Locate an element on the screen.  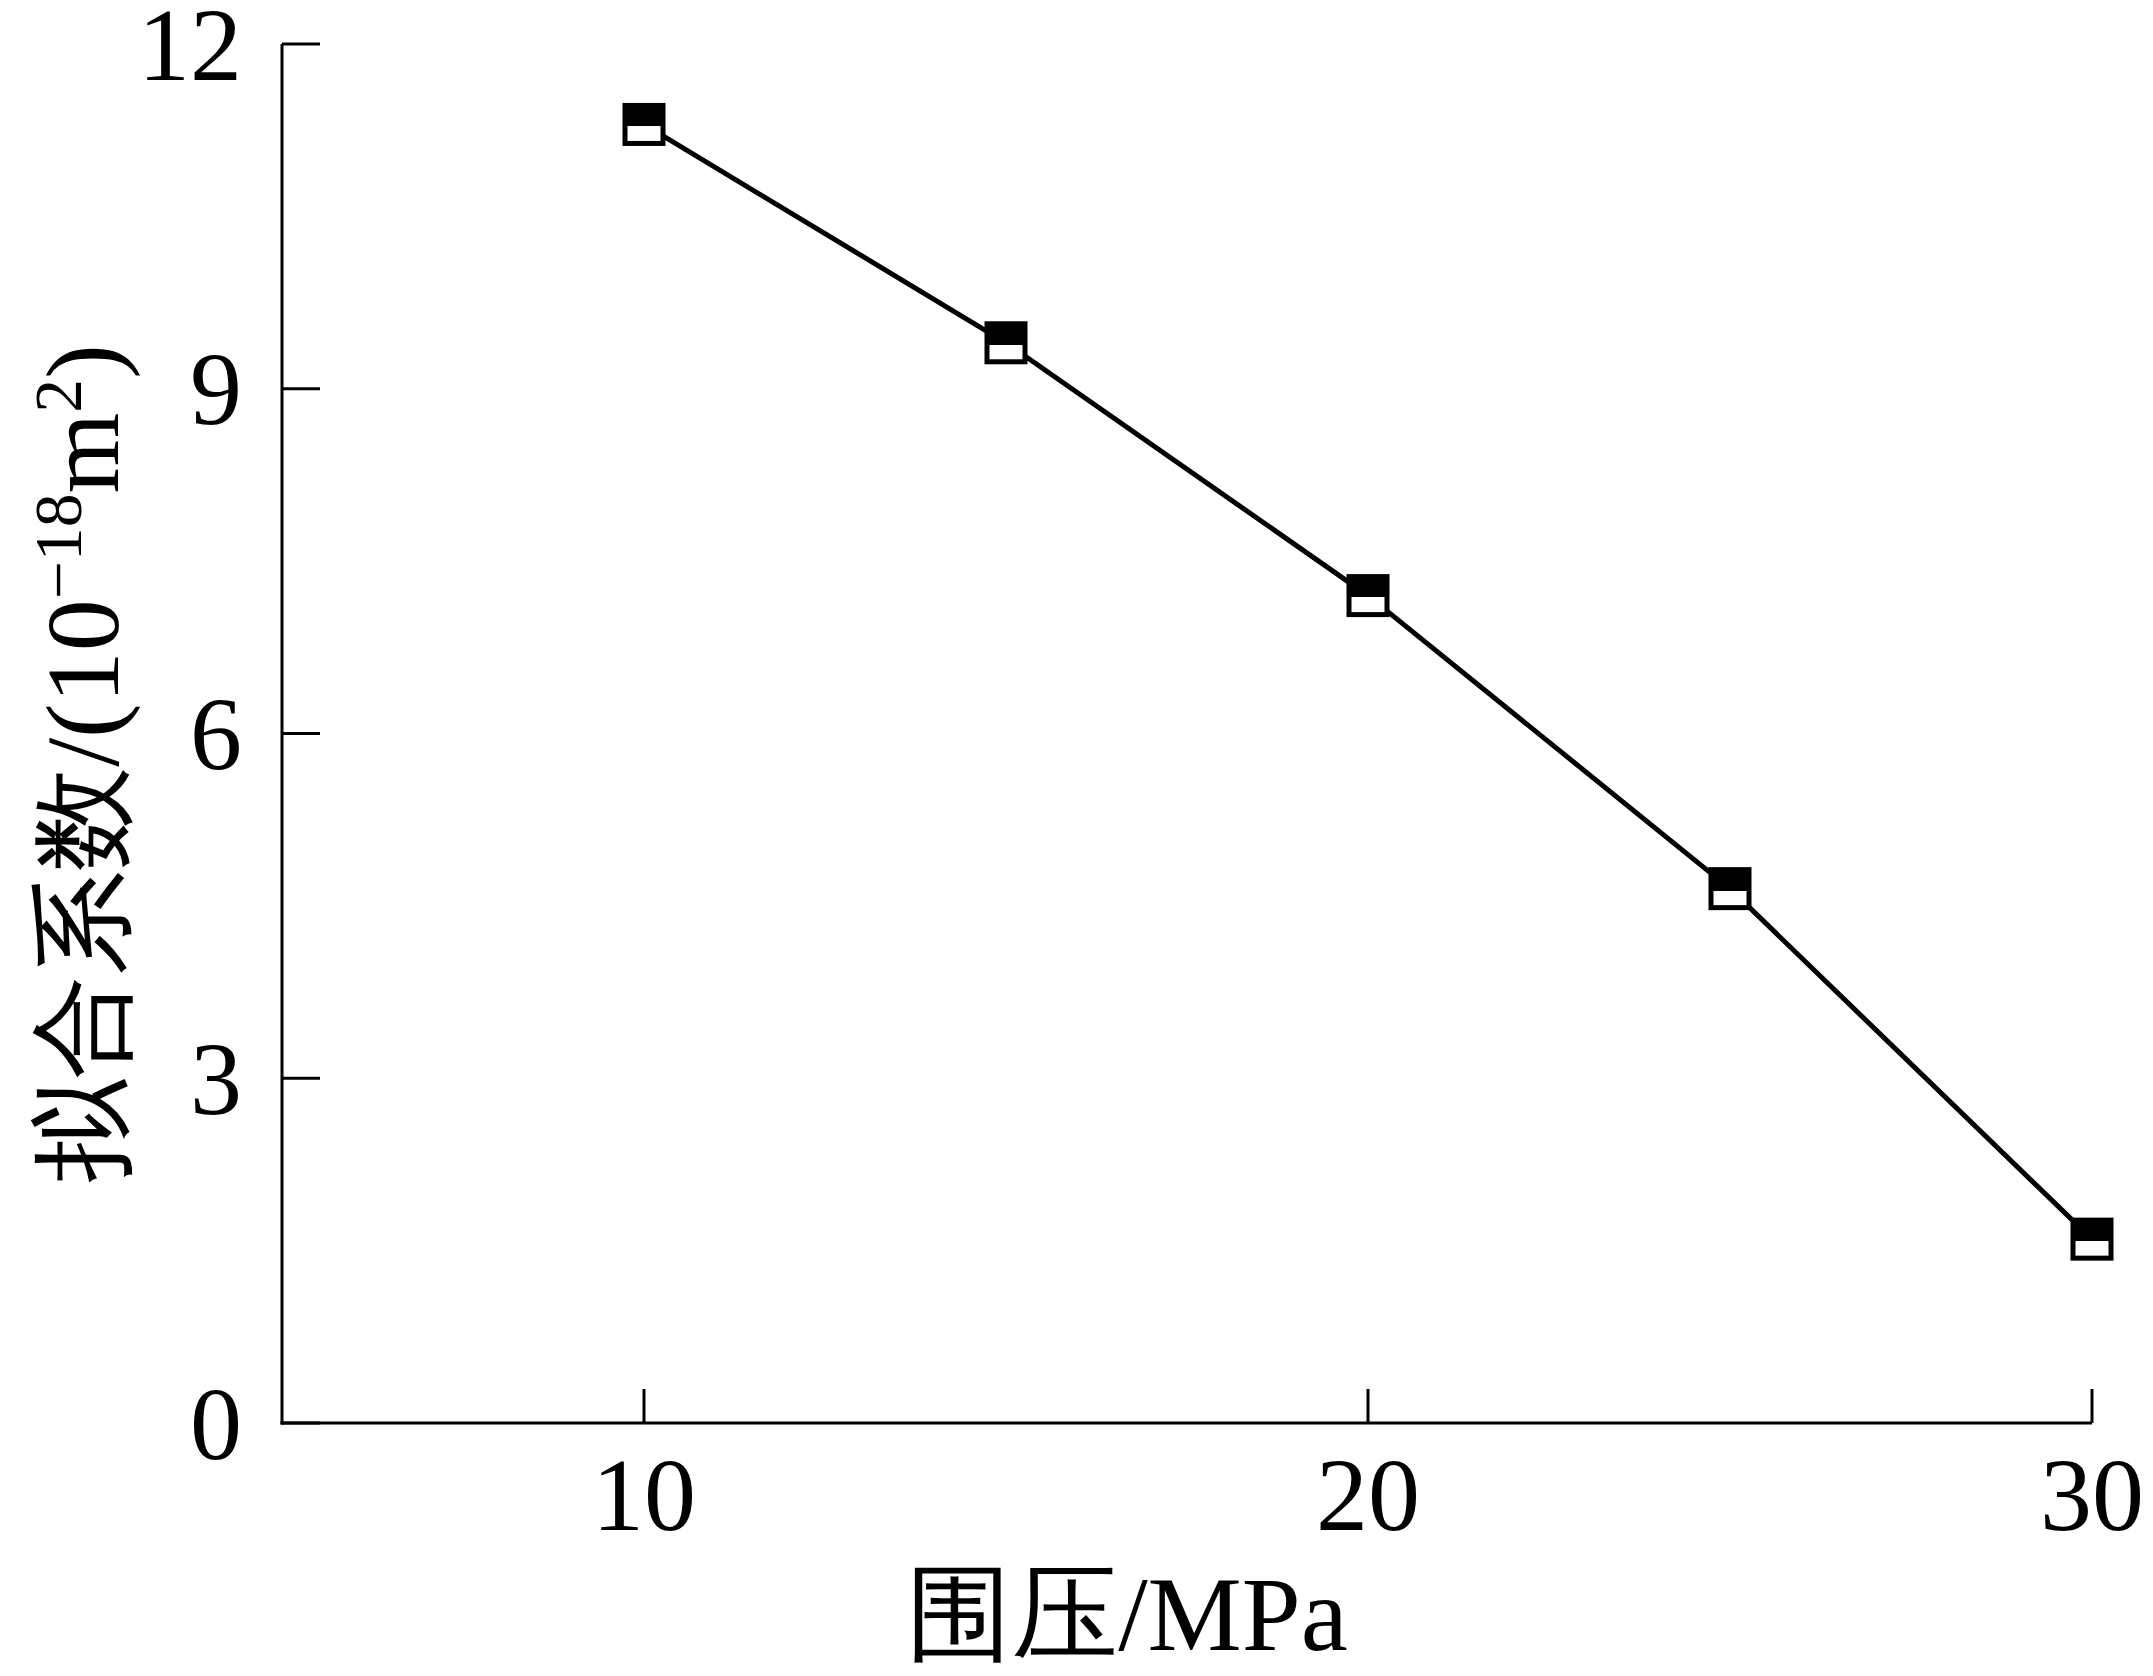
x-tick-label: 30 is located at coordinates (2092, 1494).